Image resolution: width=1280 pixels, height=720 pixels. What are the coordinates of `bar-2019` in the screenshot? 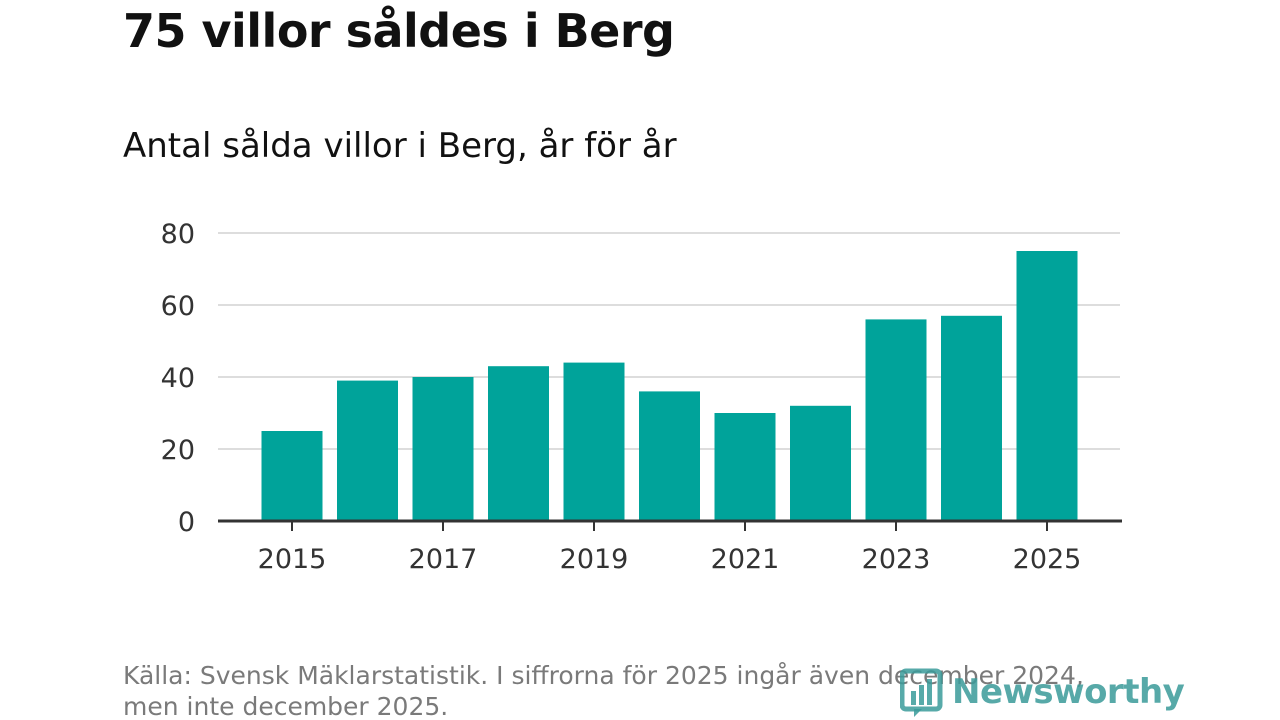 It's located at (594, 441).